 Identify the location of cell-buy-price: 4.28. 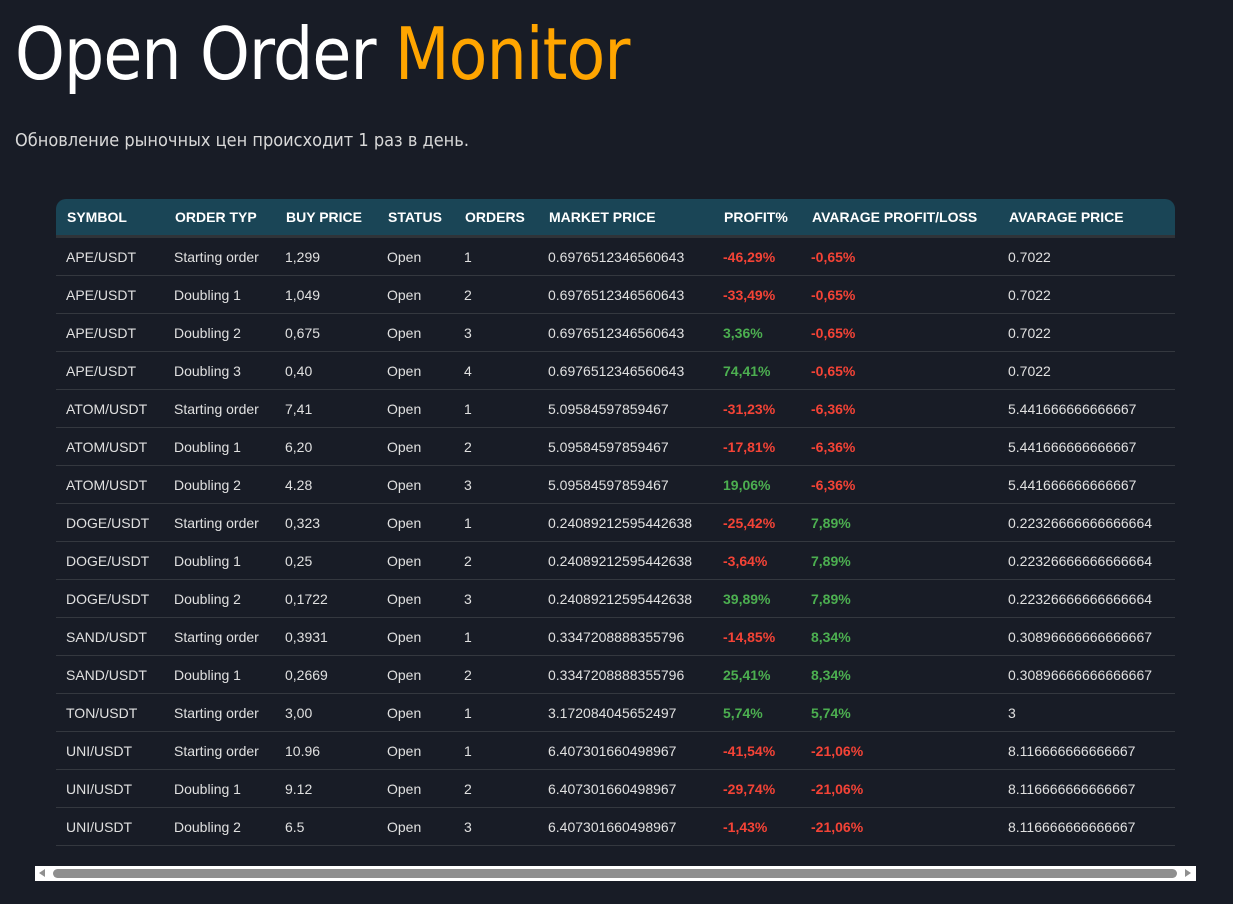
(326, 484).